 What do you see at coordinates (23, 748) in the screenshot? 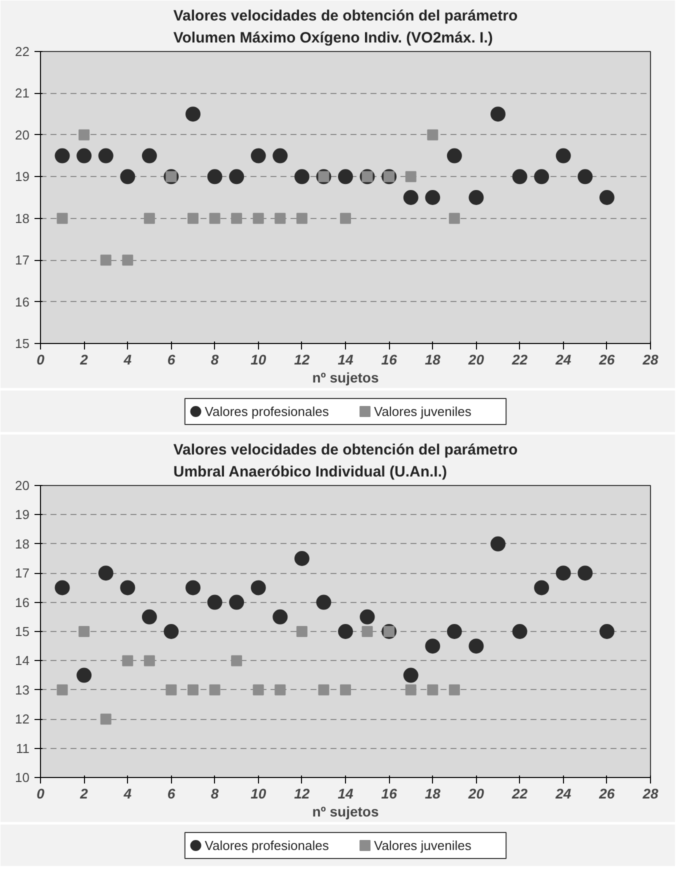
I see `y-tick-label: 11` at bounding box center [23, 748].